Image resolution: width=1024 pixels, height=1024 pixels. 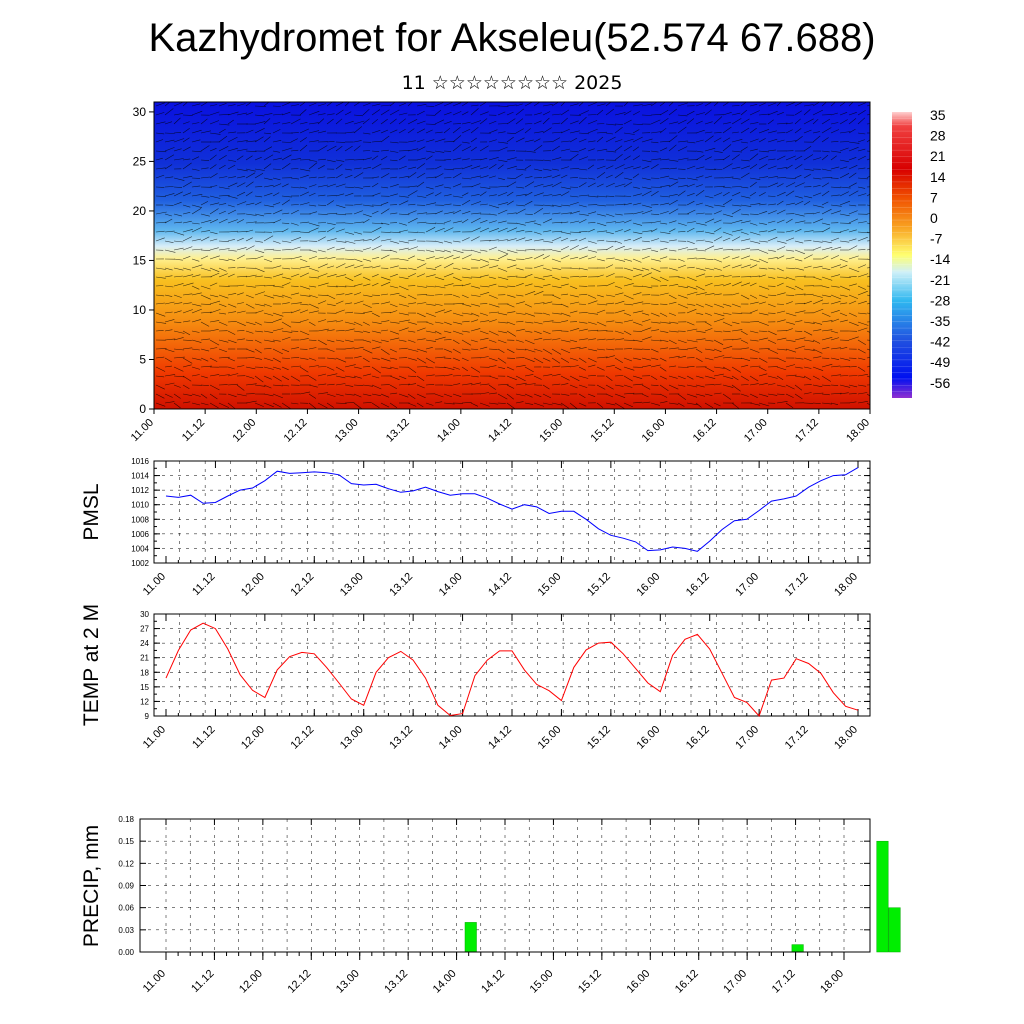 What do you see at coordinates (940, 280) in the screenshot?
I see `colorbar-label: -21` at bounding box center [940, 280].